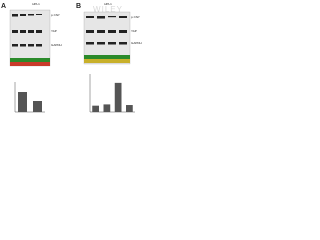 This screenshot has height=240, width=320. I want to click on blot-frame, so click(30, 38).